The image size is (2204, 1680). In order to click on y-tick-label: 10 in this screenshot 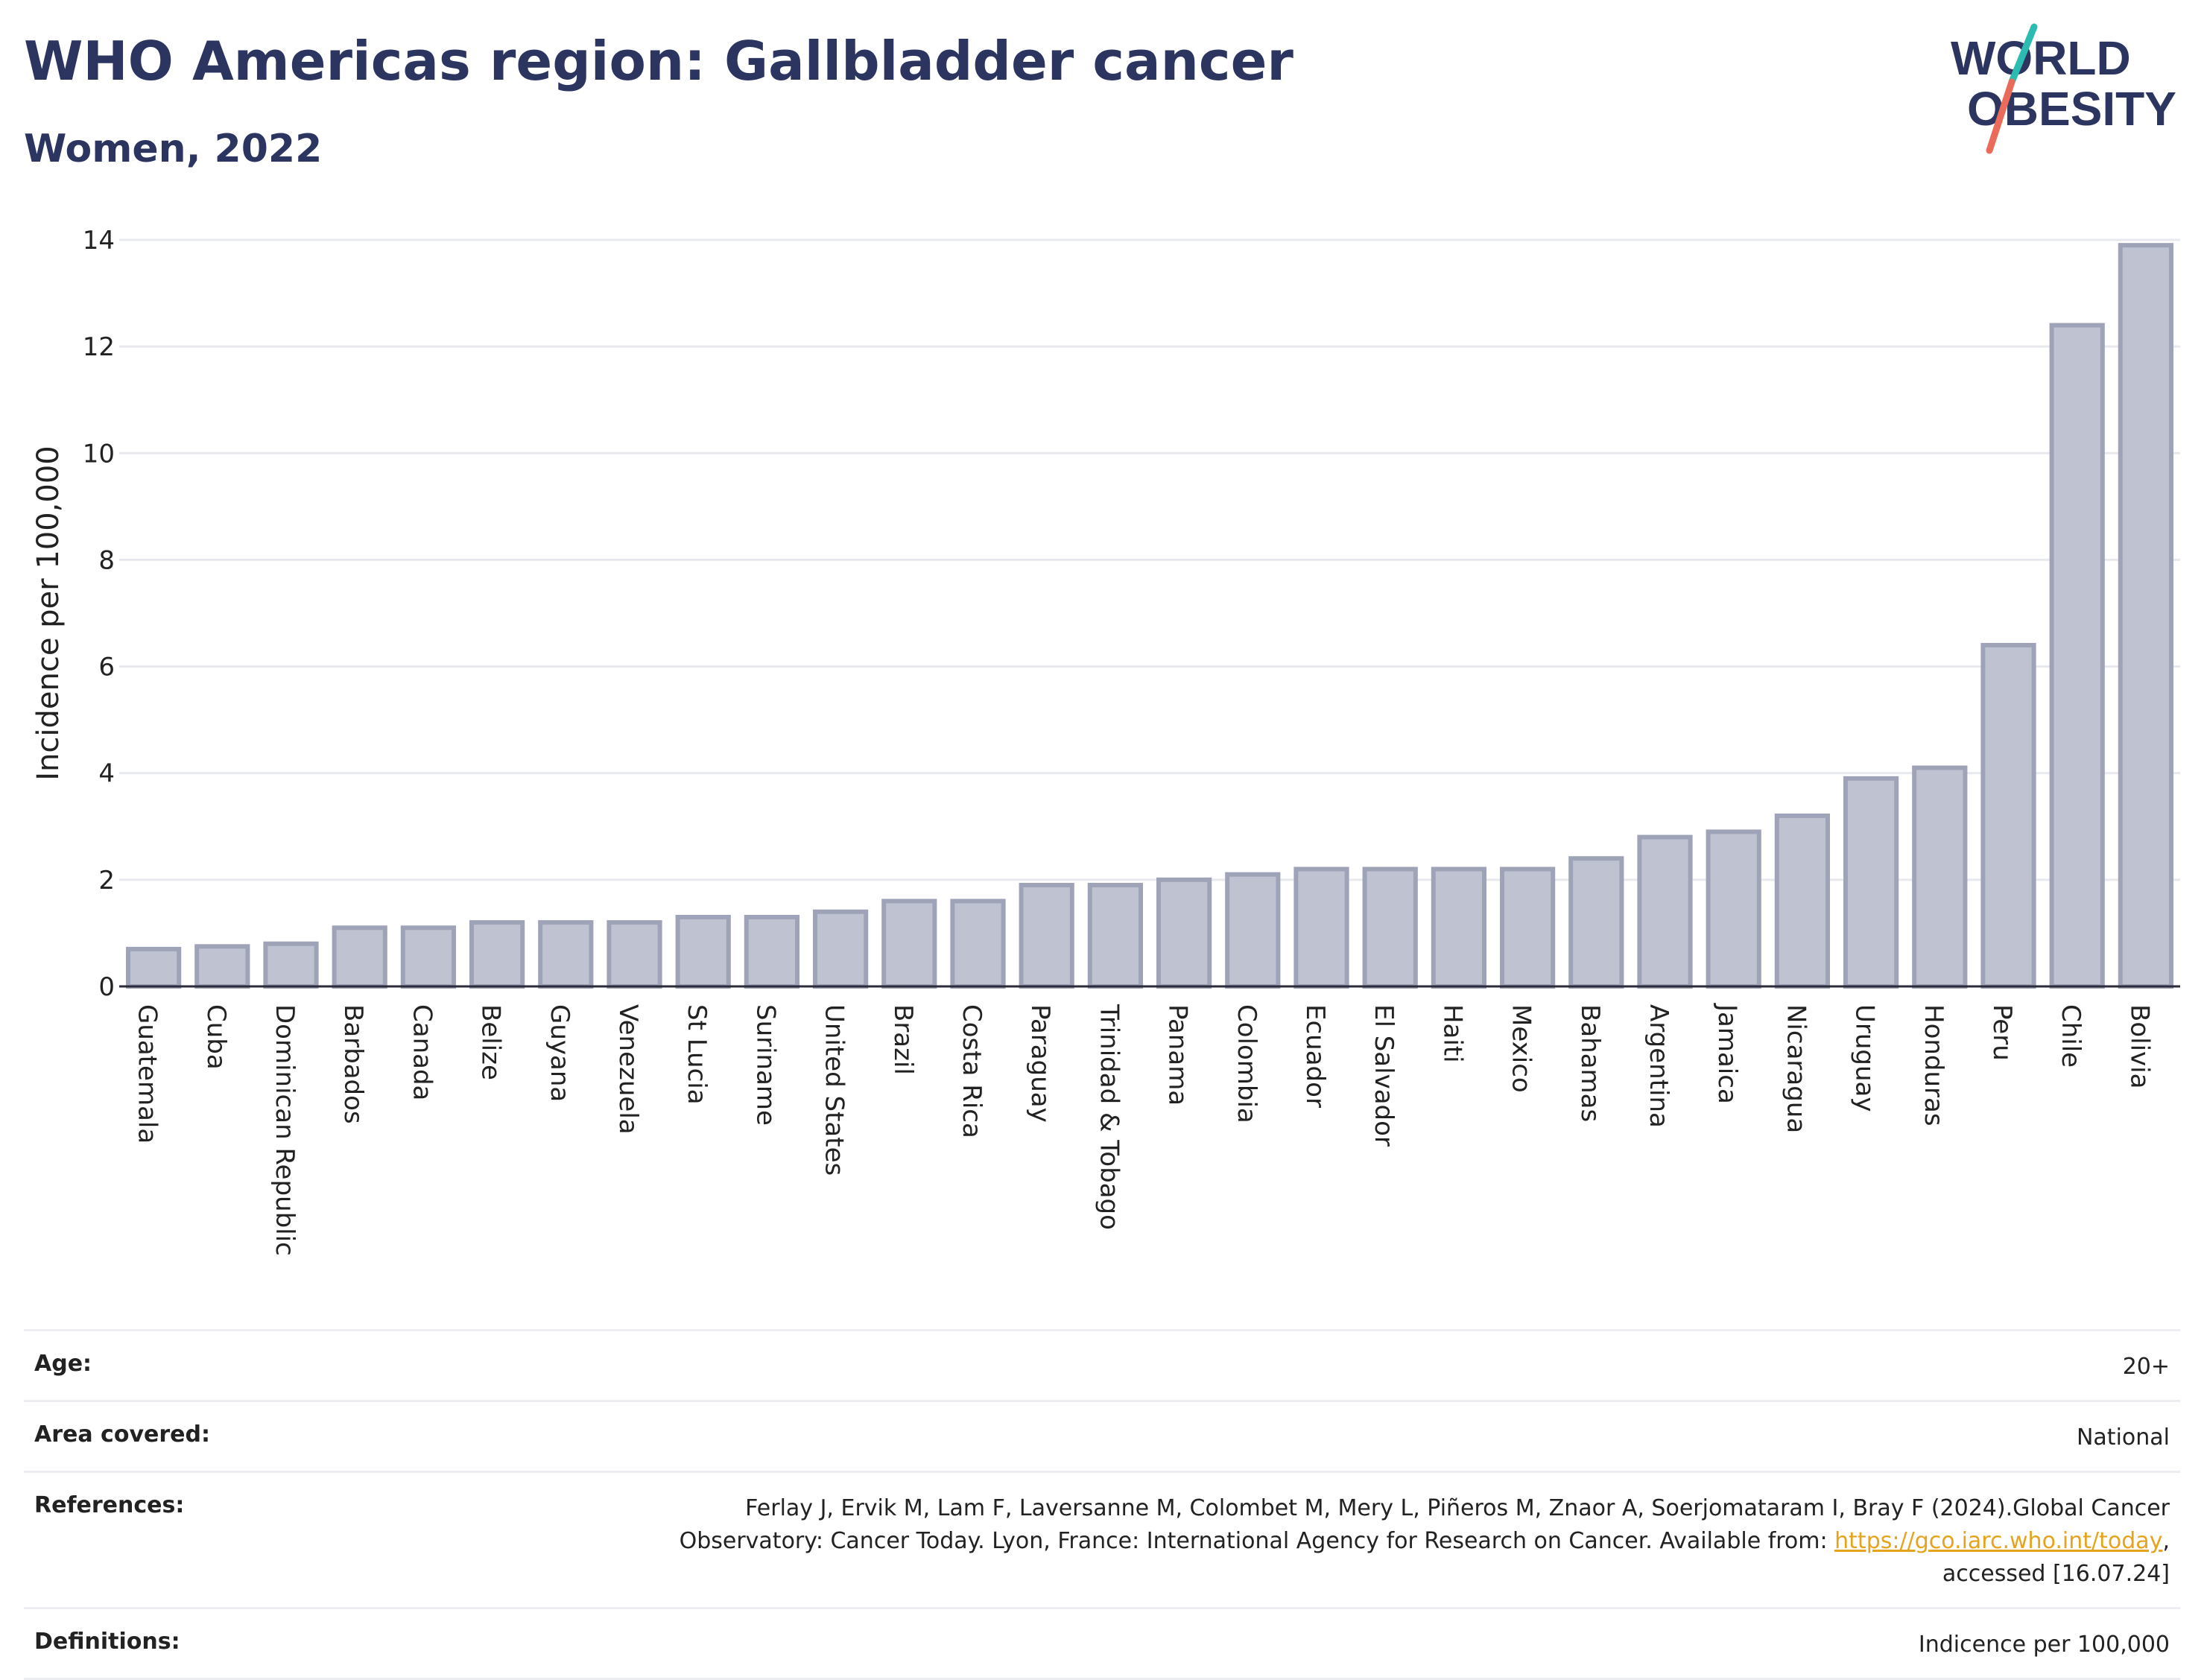, I will do `click(99, 454)`.